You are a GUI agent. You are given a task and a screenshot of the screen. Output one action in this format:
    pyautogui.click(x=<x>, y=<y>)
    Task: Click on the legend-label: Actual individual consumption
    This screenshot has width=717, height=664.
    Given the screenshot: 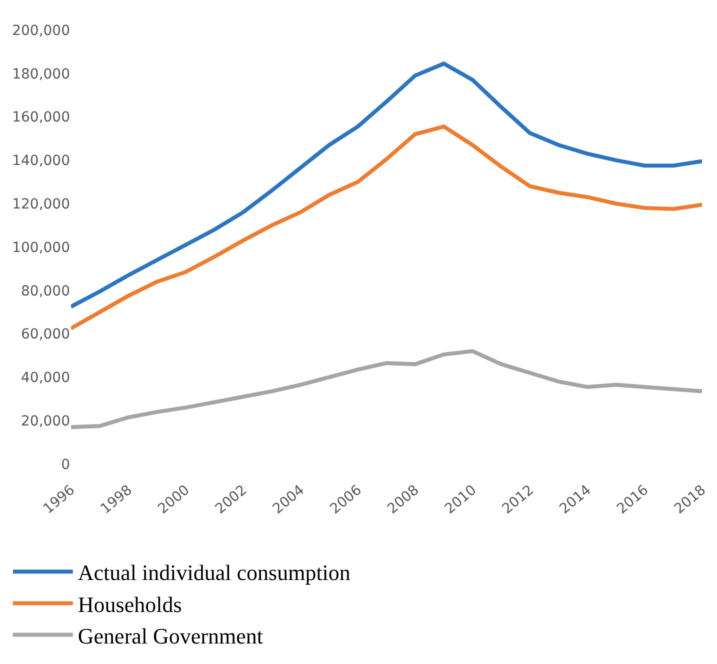 What is the action you would take?
    pyautogui.click(x=214, y=573)
    